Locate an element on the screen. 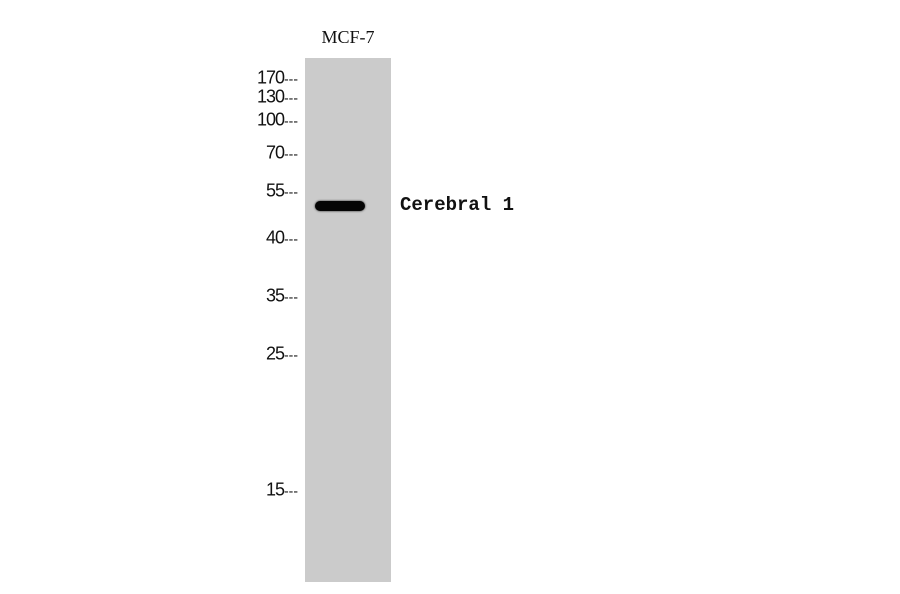  band-label: Cerebral 1 is located at coordinates (457, 205).